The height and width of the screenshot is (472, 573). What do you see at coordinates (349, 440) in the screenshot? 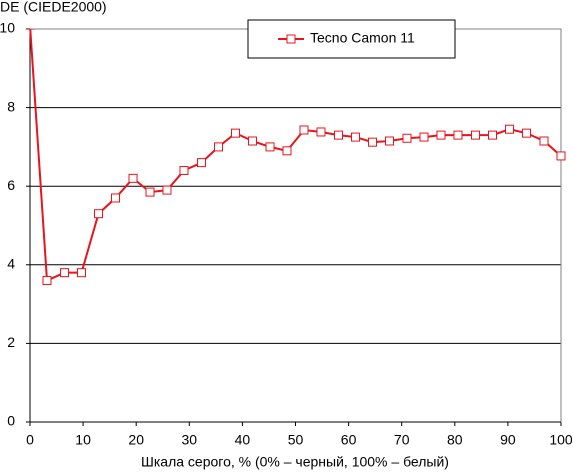
I see `x-tick-label: 60` at bounding box center [349, 440].